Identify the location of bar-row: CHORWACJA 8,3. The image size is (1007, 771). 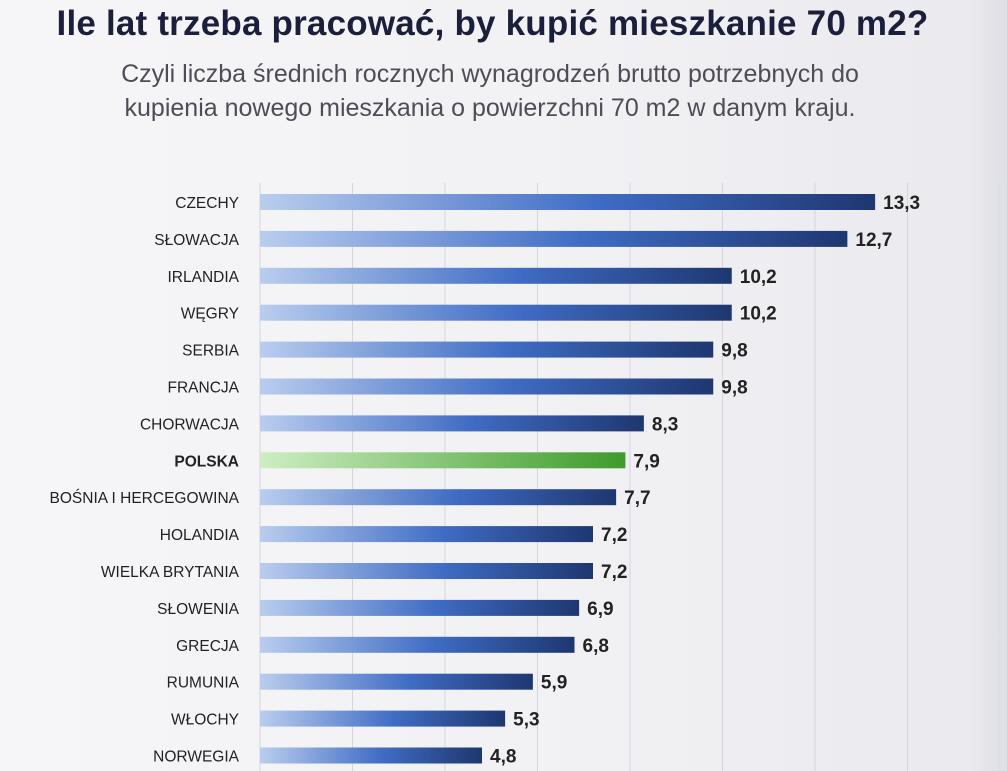
(409, 424).